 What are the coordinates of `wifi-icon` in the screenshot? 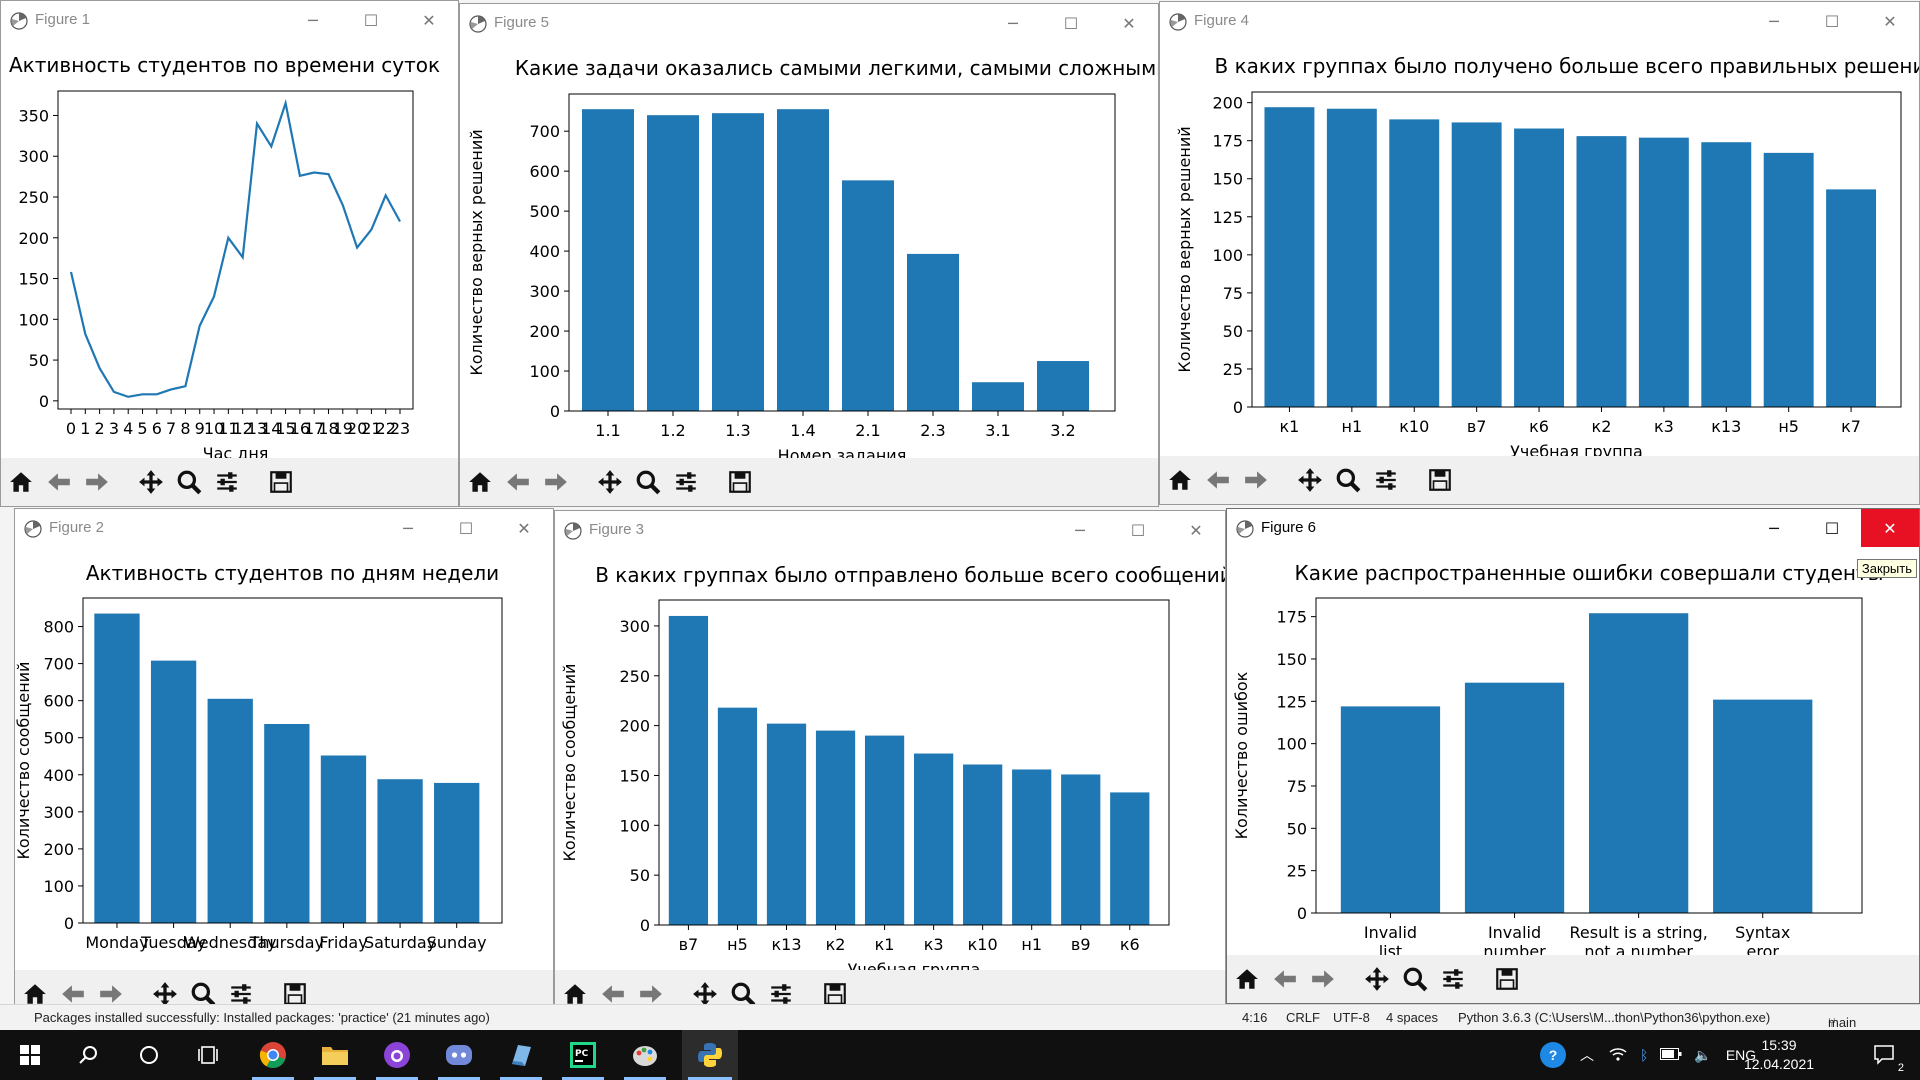 It's located at (1618, 1055).